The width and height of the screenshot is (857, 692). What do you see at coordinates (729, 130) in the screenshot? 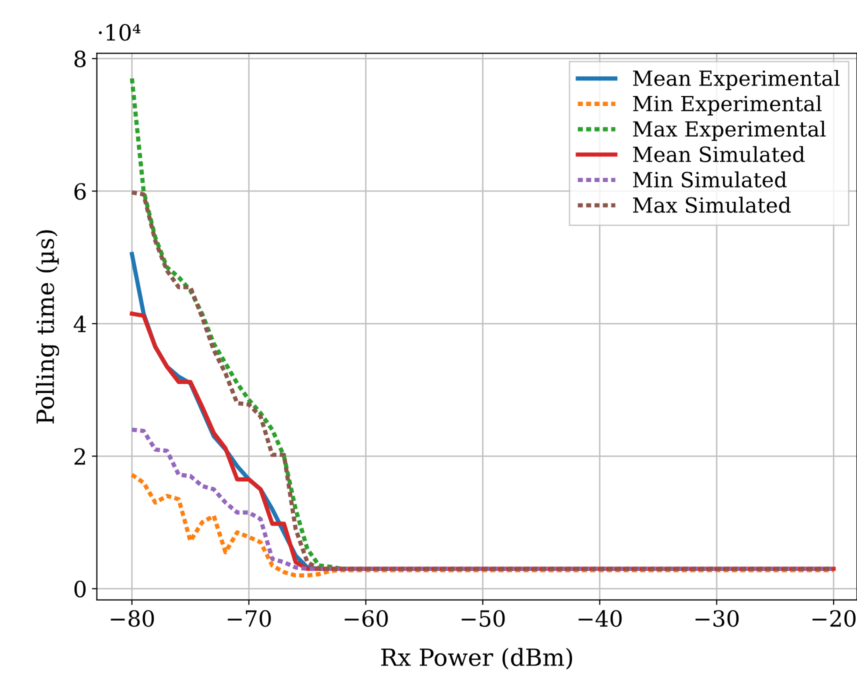
I see `legend-label: Max Experimental` at bounding box center [729, 130].